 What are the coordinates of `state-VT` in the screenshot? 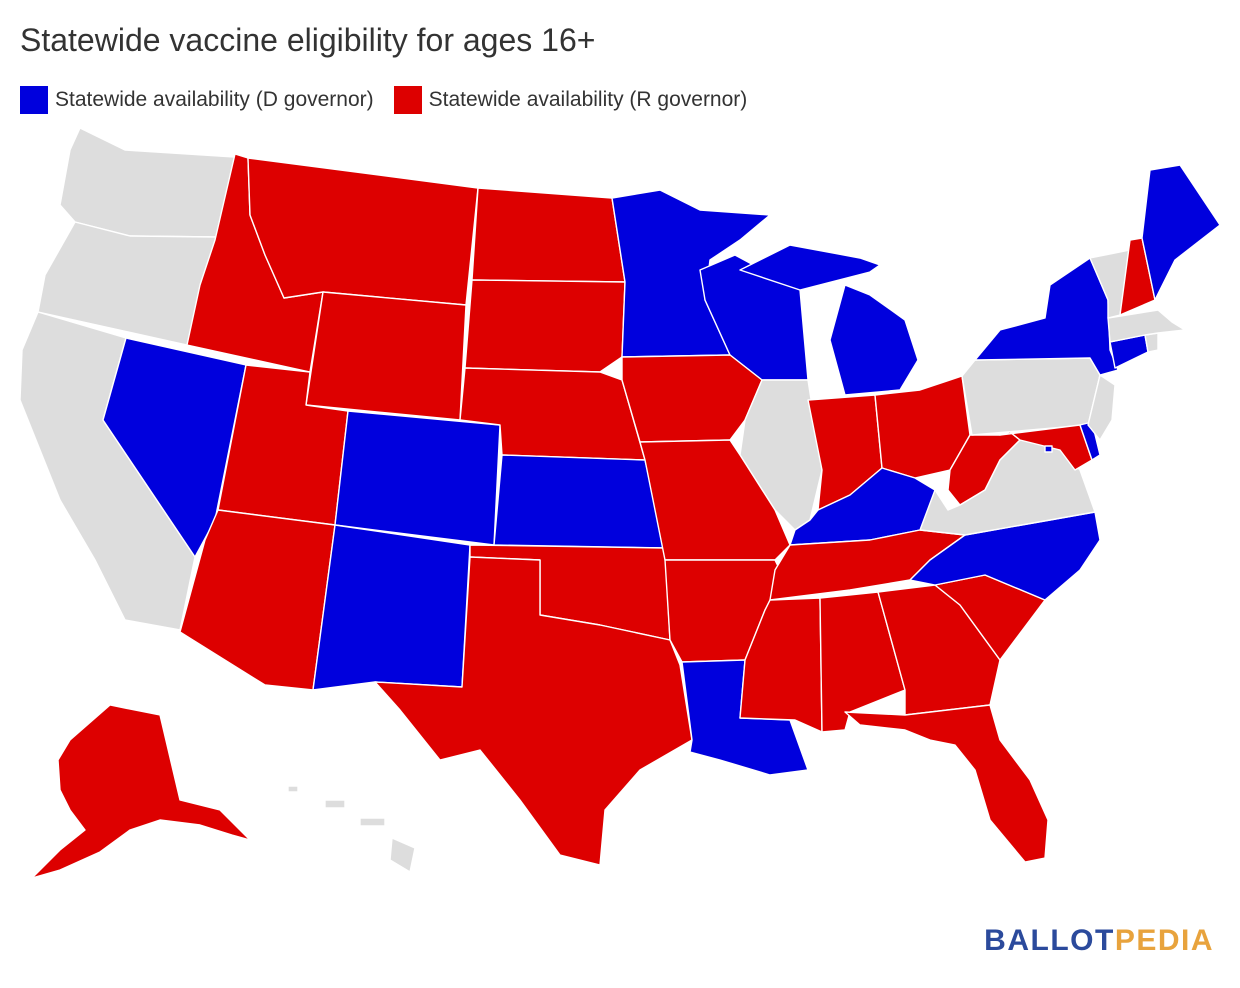 It's located at (1110, 284).